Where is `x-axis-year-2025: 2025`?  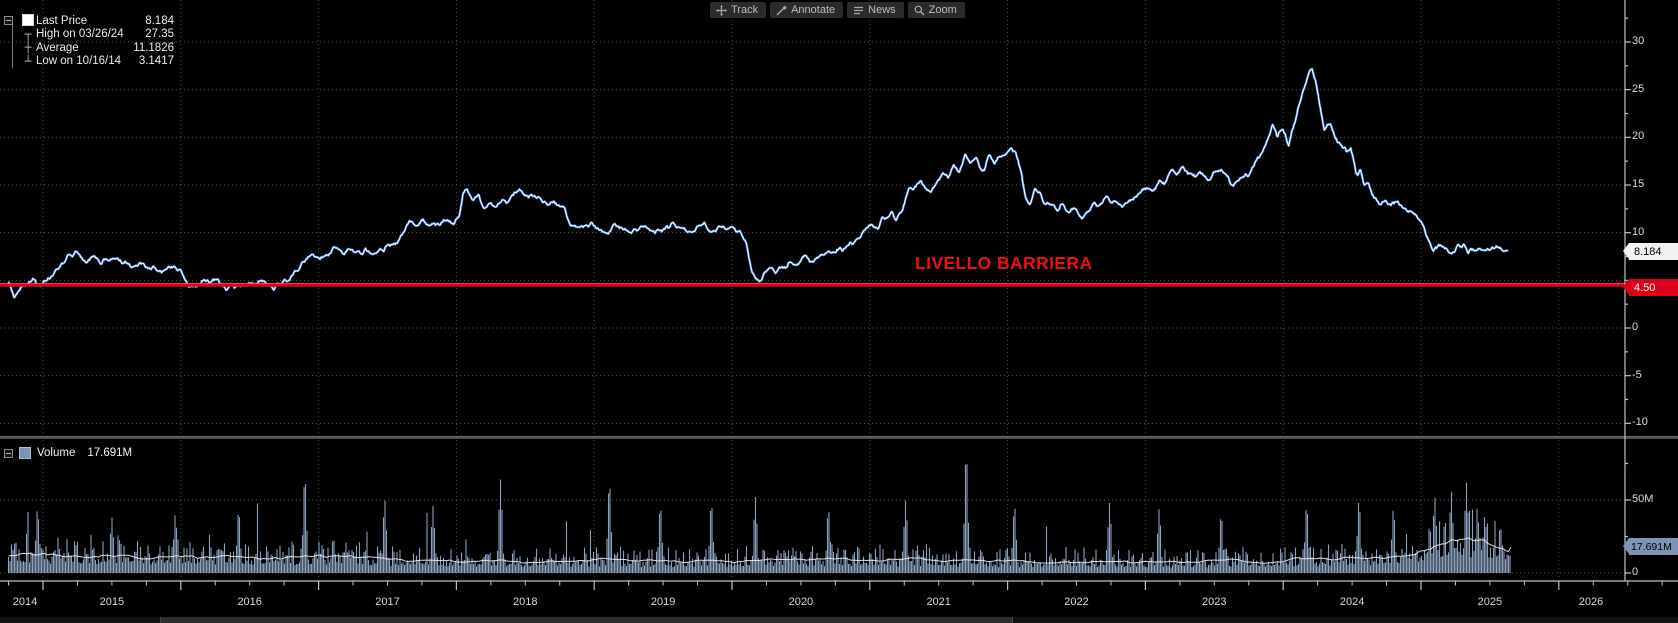
x-axis-year-2025: 2025 is located at coordinates (1490, 602).